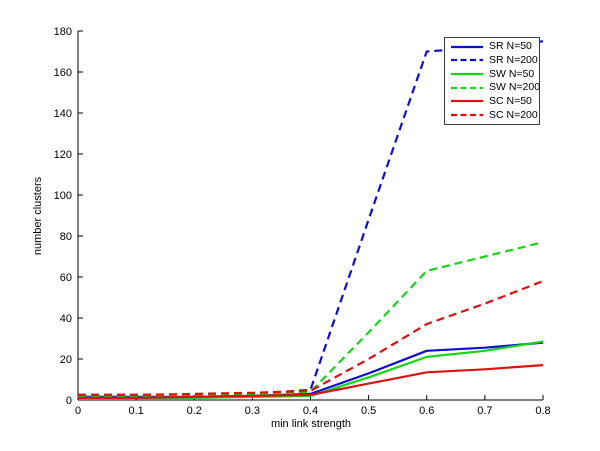 The image size is (600, 451). What do you see at coordinates (368, 411) in the screenshot?
I see `x-tick-label: 0.5` at bounding box center [368, 411].